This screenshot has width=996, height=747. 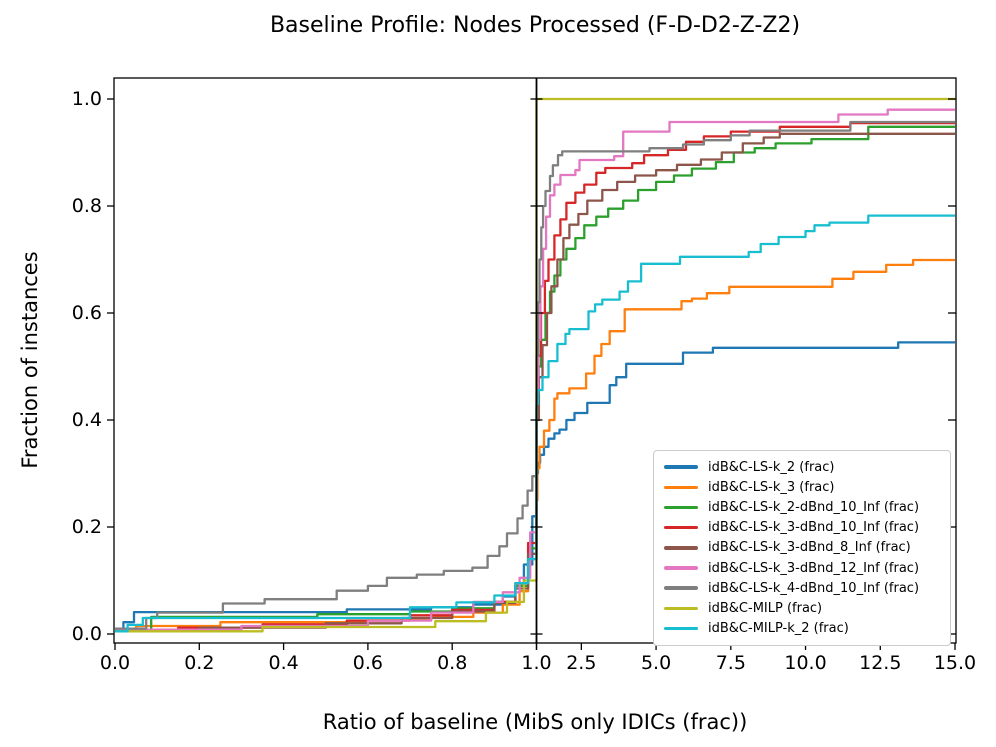 What do you see at coordinates (778, 629) in the screenshot?
I see `legend-label: idB&C-MILP-k_2 (frac)` at bounding box center [778, 629].